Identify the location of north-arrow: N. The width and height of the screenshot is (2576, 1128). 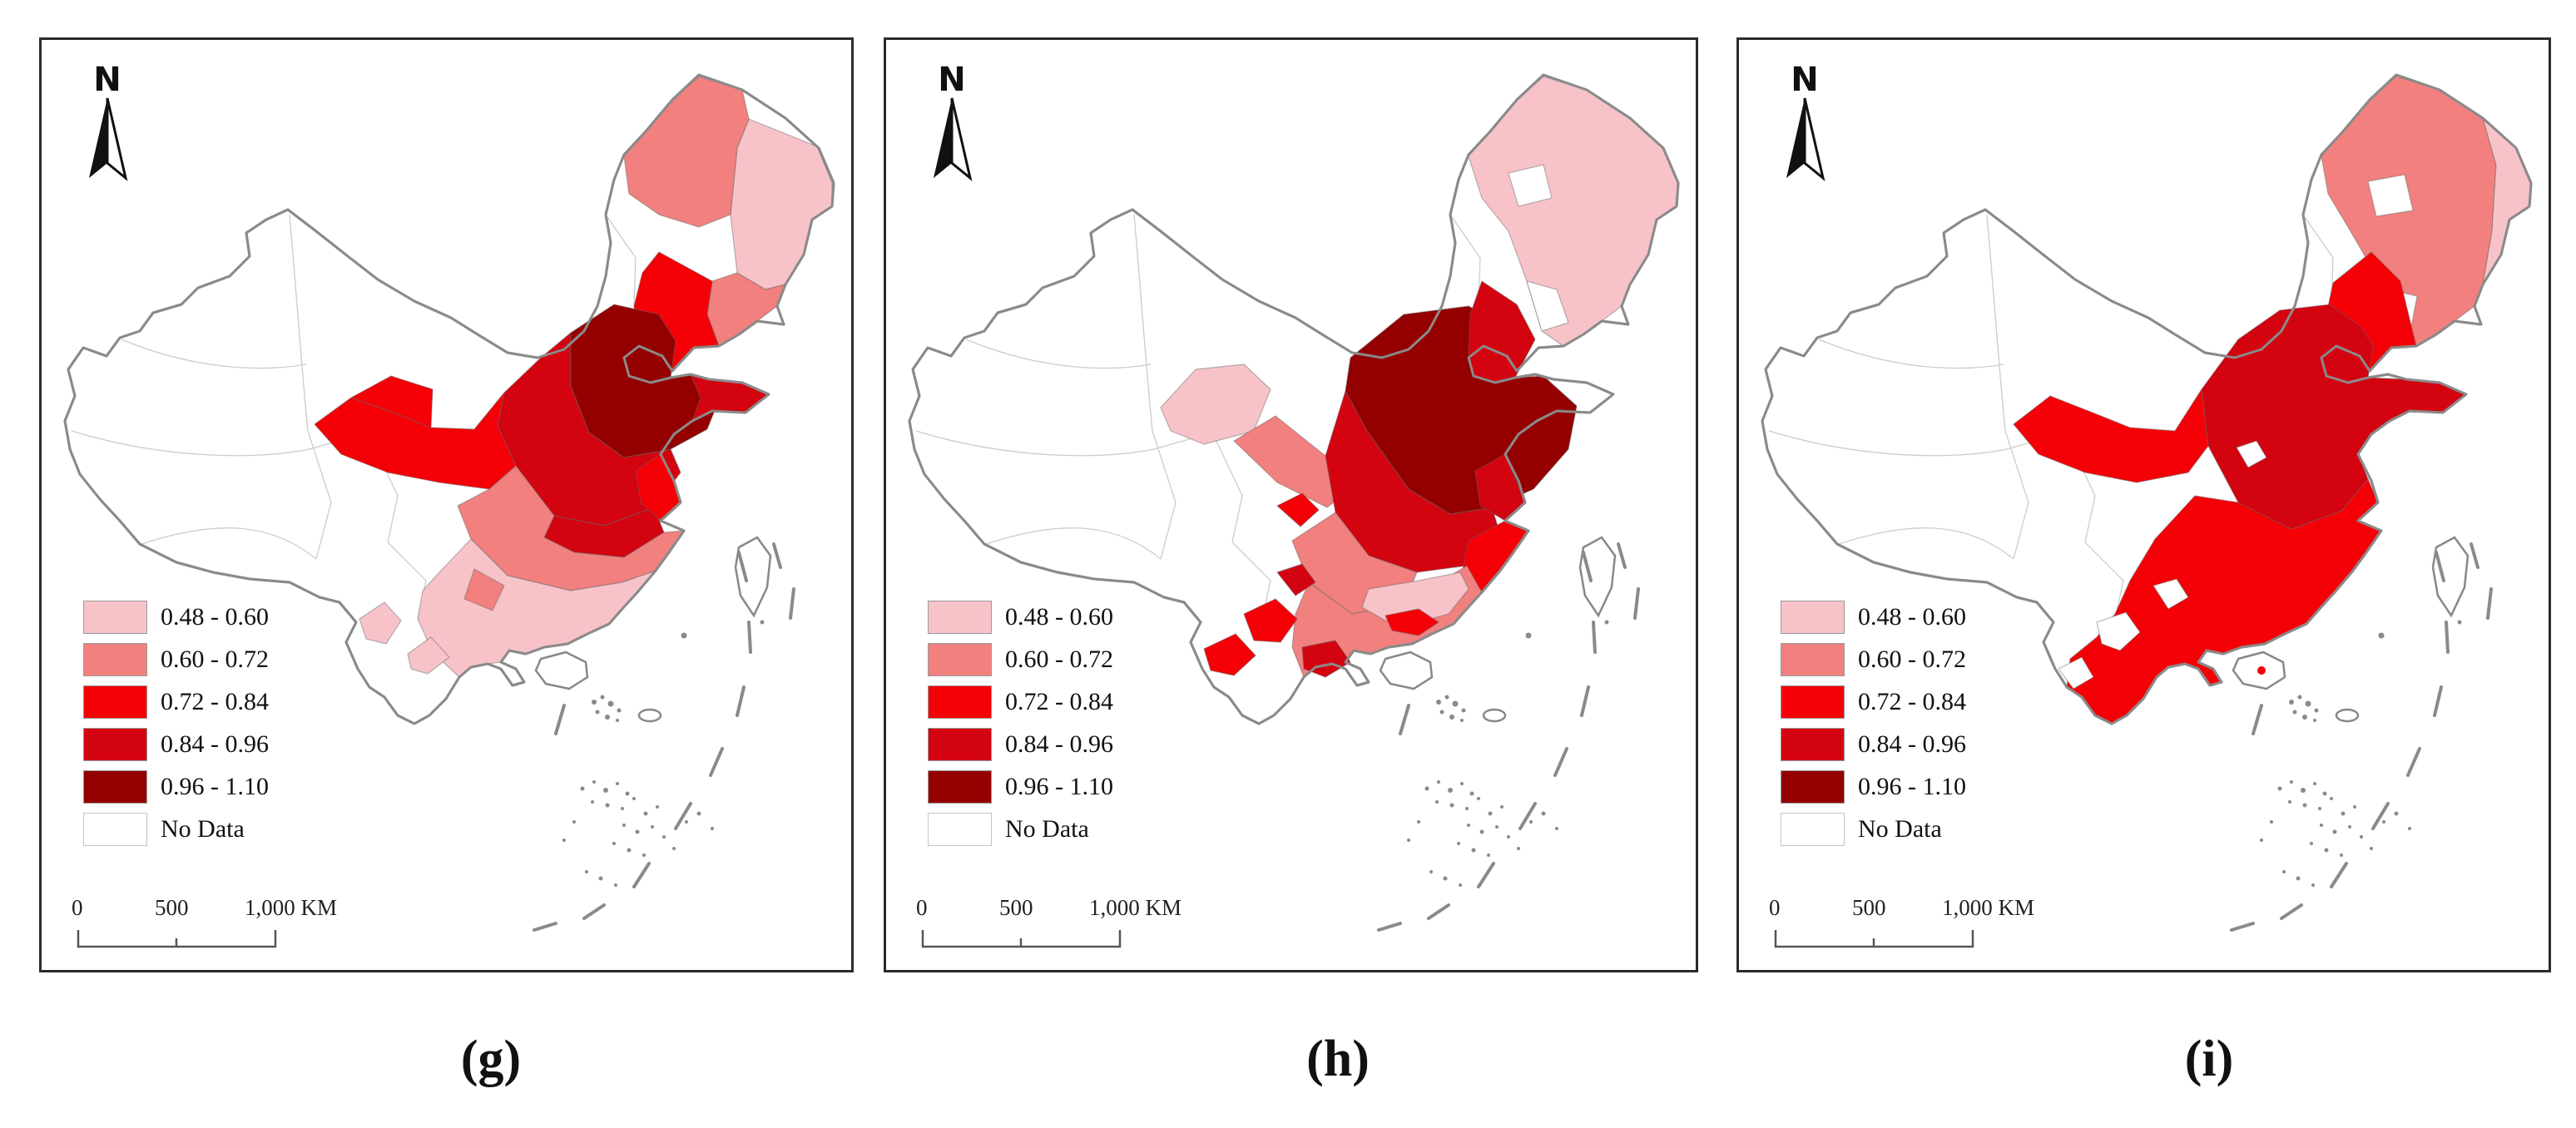
(1805, 125).